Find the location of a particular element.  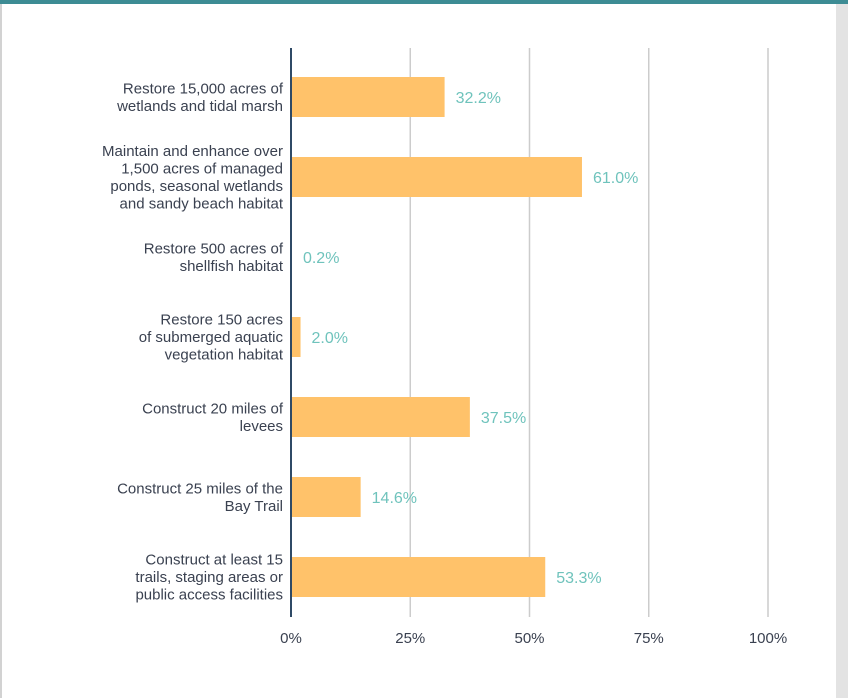

top-accent-band is located at coordinates (424, 2).